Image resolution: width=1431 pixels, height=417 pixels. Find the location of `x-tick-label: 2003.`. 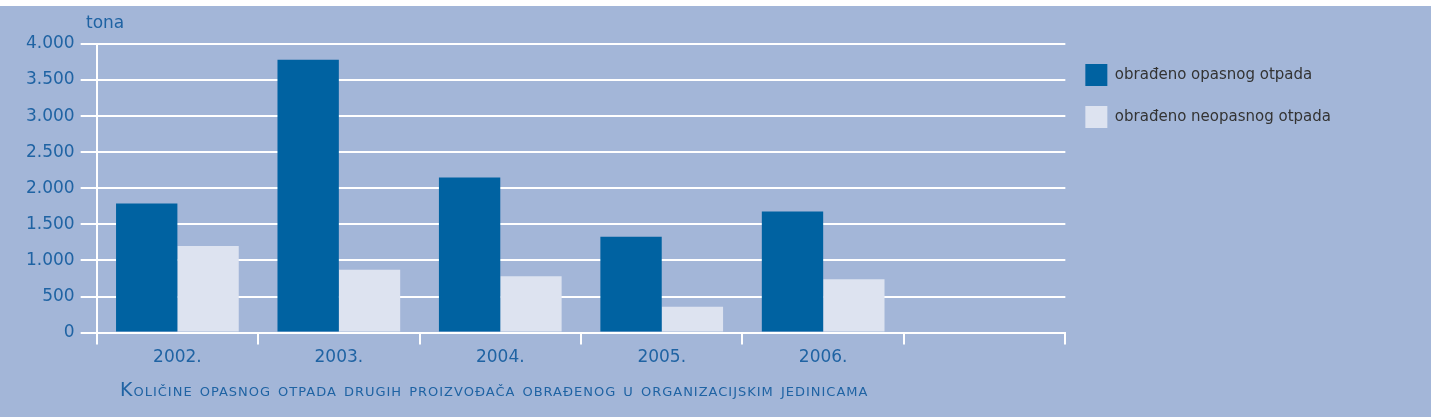

x-tick-label: 2003. is located at coordinates (339, 356).